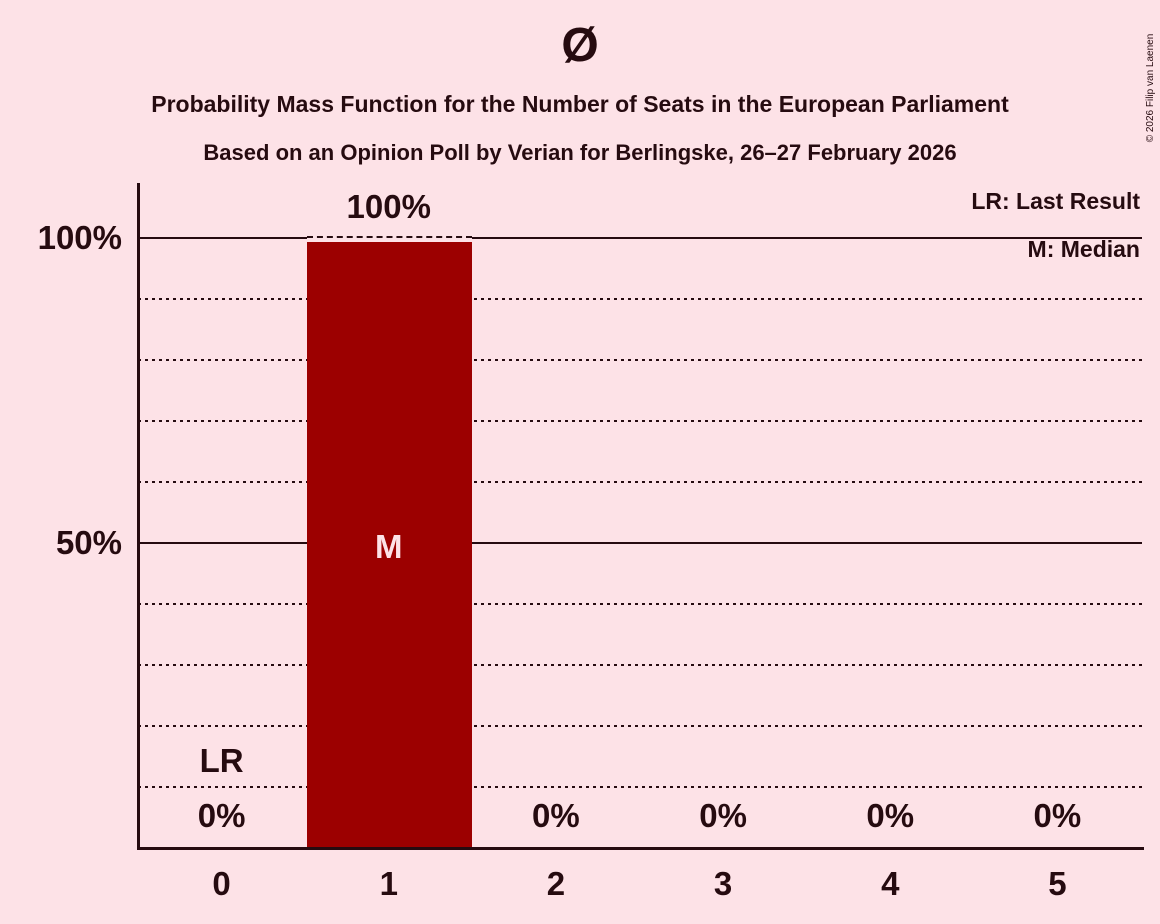 Image resolution: width=1160 pixels, height=924 pixels. Describe the element at coordinates (890, 883) in the screenshot. I see `x-tick-seats-4: 4` at that location.